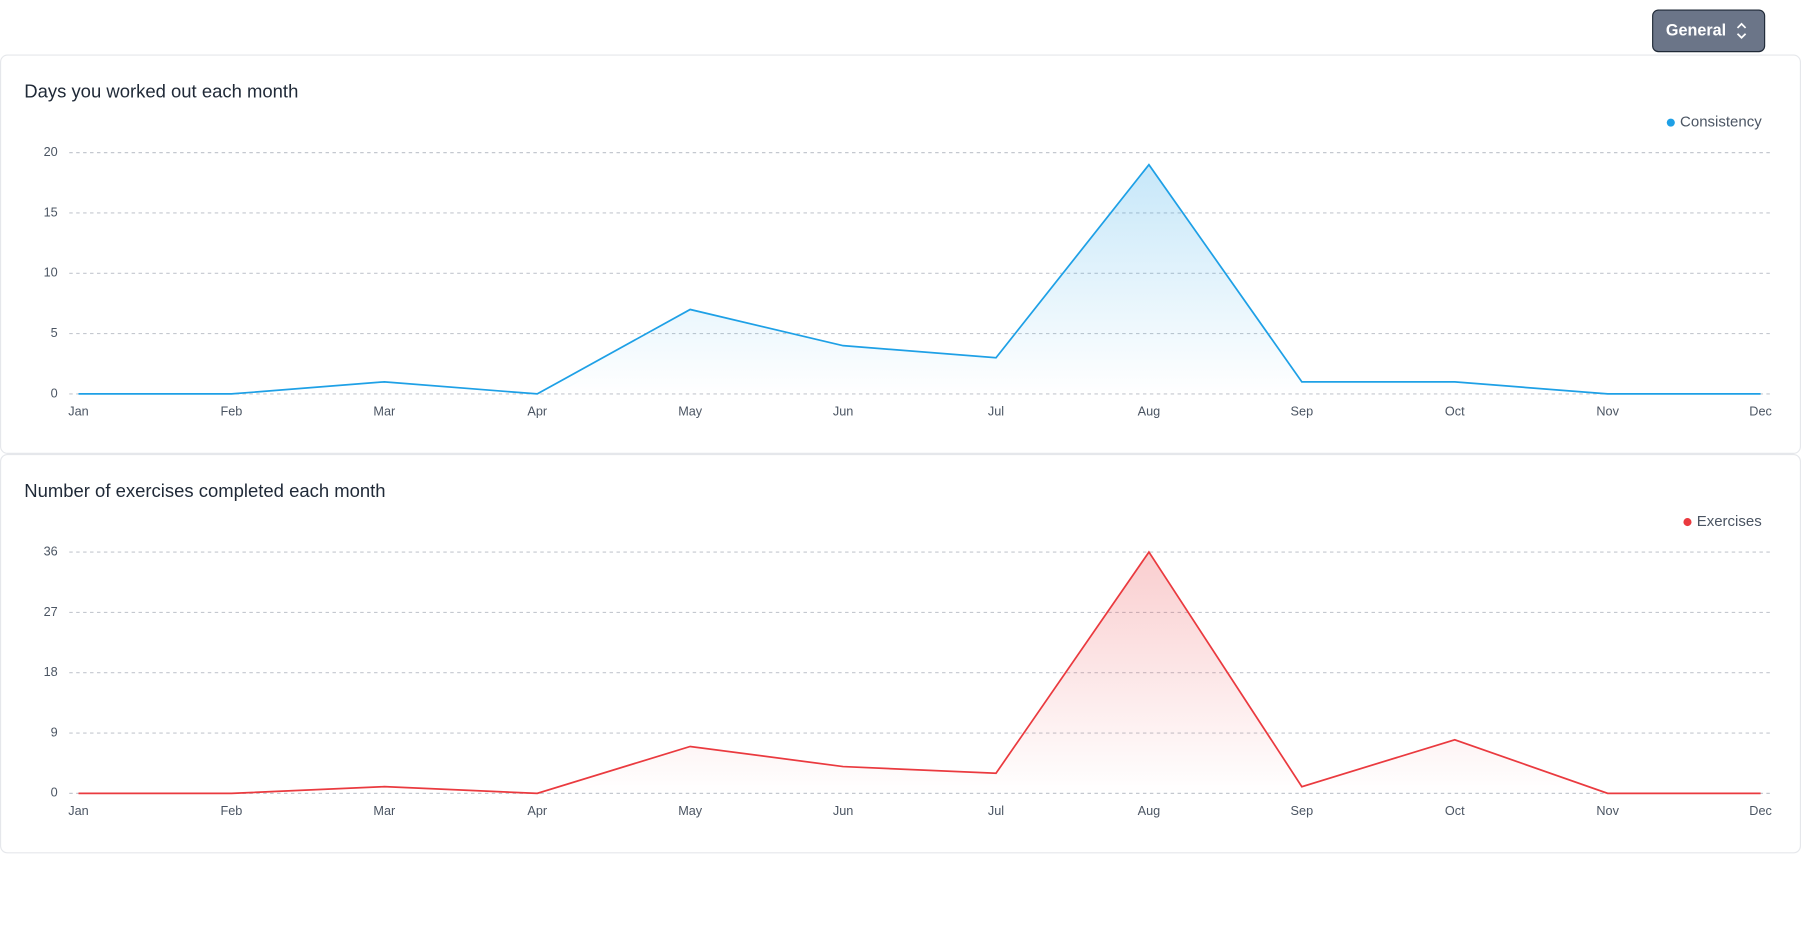 The width and height of the screenshot is (1801, 931). What do you see at coordinates (1721, 122) in the screenshot?
I see `legend-label: Consistency` at bounding box center [1721, 122].